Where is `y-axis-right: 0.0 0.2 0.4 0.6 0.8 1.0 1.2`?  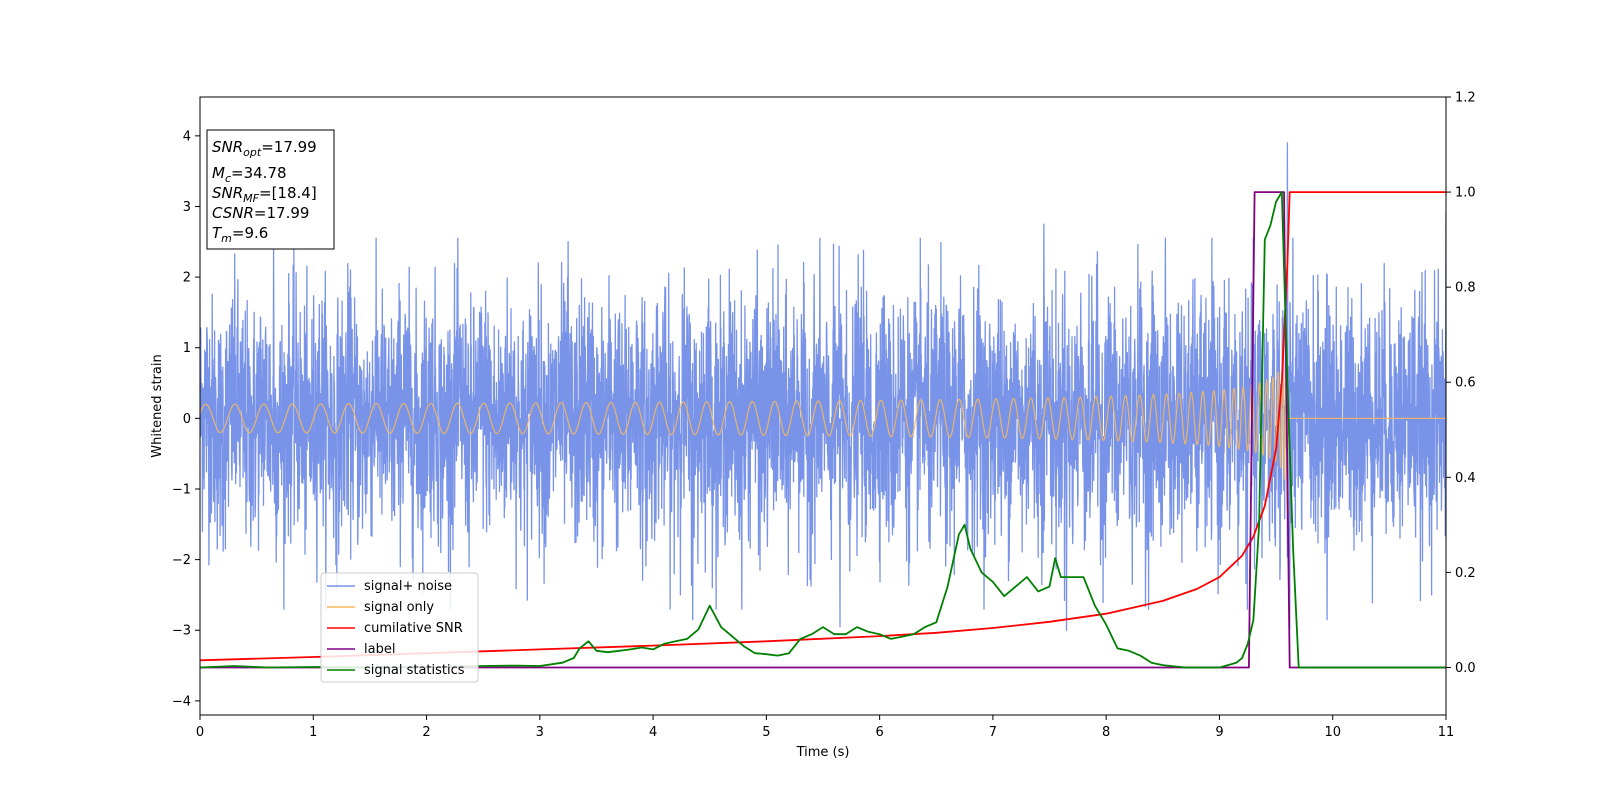 y-axis-right: 0.0 0.2 0.4 0.6 0.8 1.0 1.2 is located at coordinates (1461, 383).